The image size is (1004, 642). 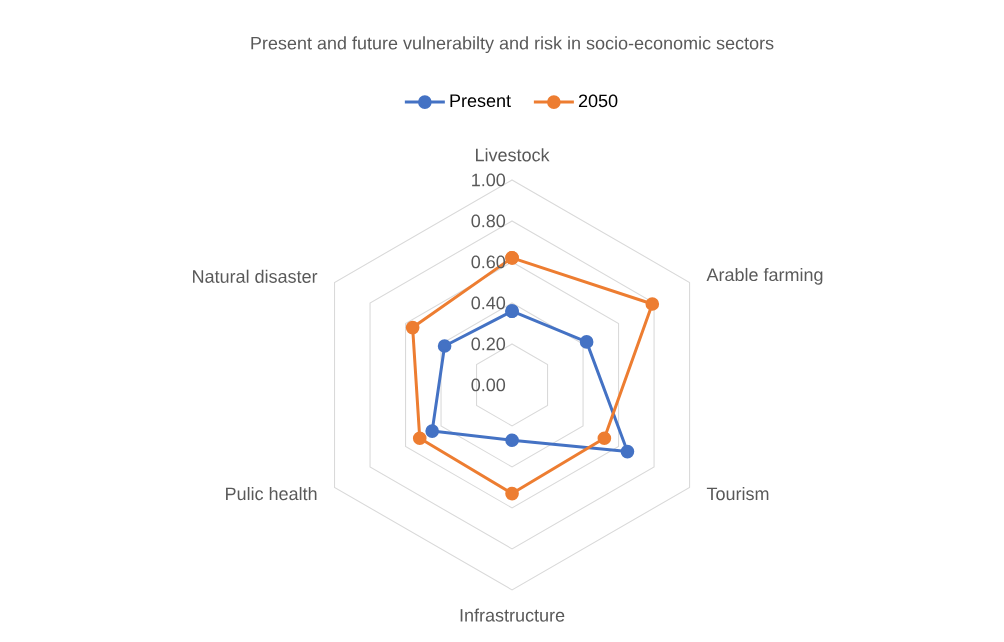 What do you see at coordinates (271, 493) in the screenshot?
I see `spoke-label: Pulic health` at bounding box center [271, 493].